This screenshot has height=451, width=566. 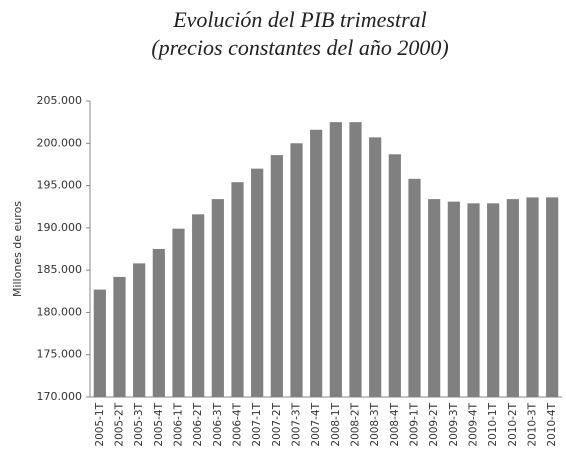 I want to click on x-tick-label: 2010-2T, so click(x=513, y=424).